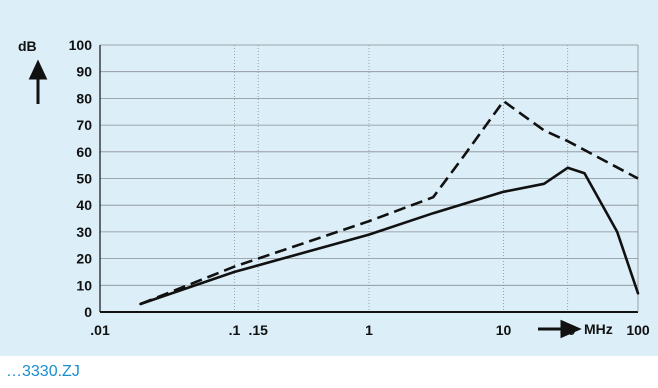 The width and height of the screenshot is (658, 388). What do you see at coordinates (27, 46) in the screenshot?
I see `y-unit-label: dB` at bounding box center [27, 46].